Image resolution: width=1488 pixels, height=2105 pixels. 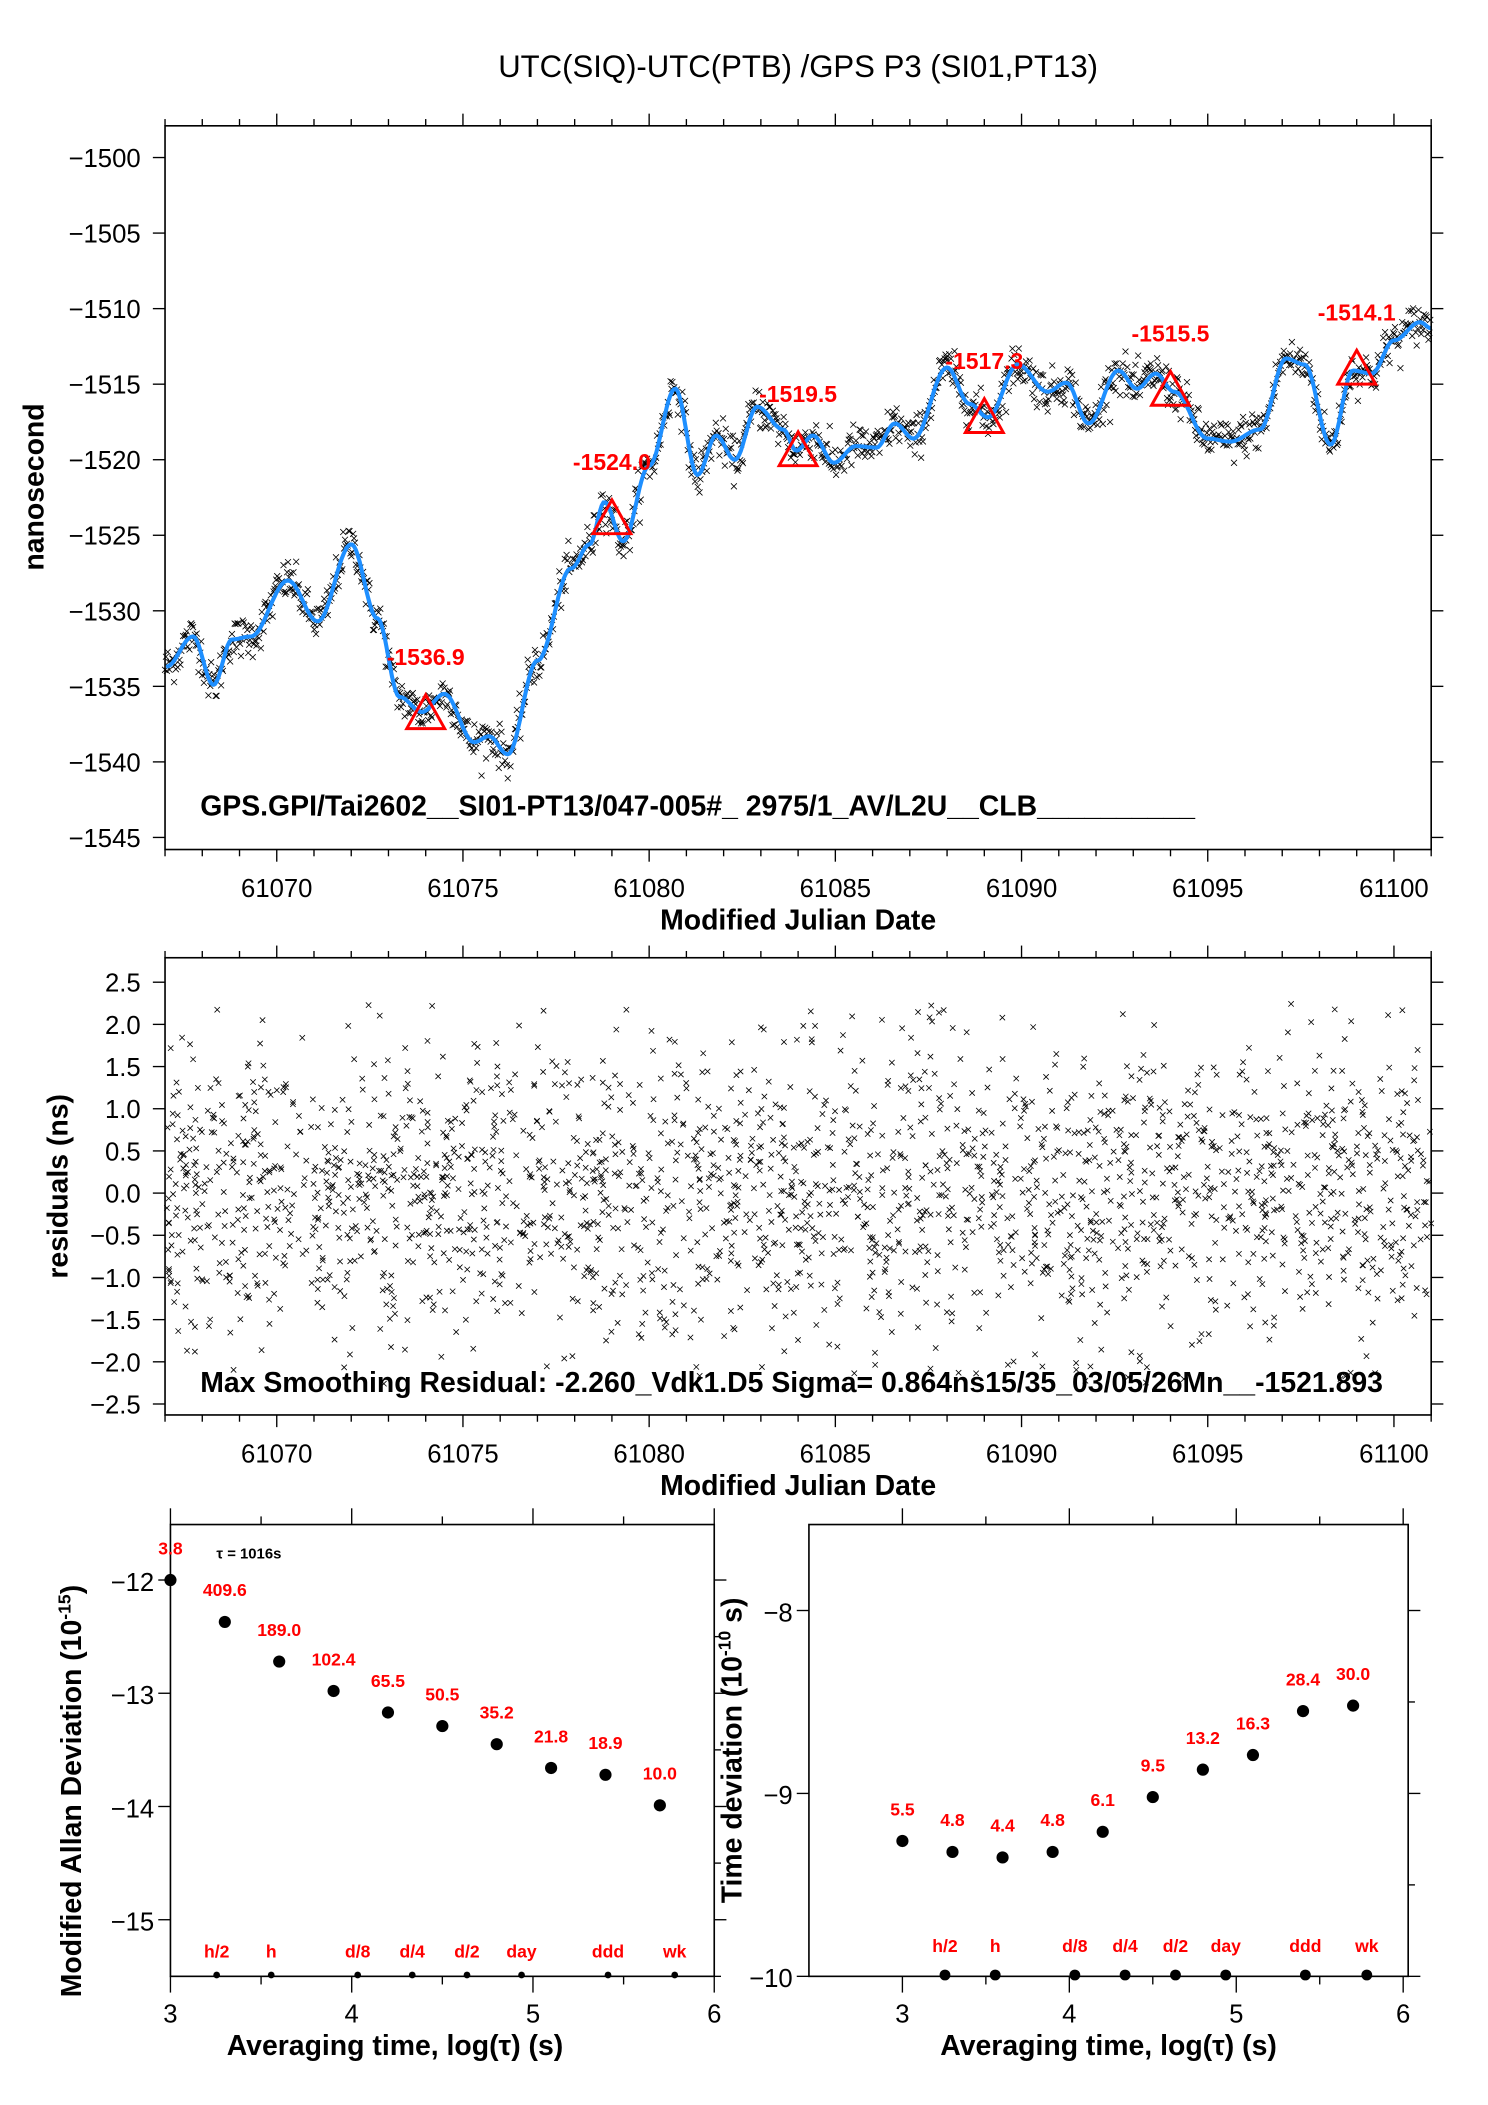 I want to click on data-label: 28.4, so click(x=1303, y=1679).